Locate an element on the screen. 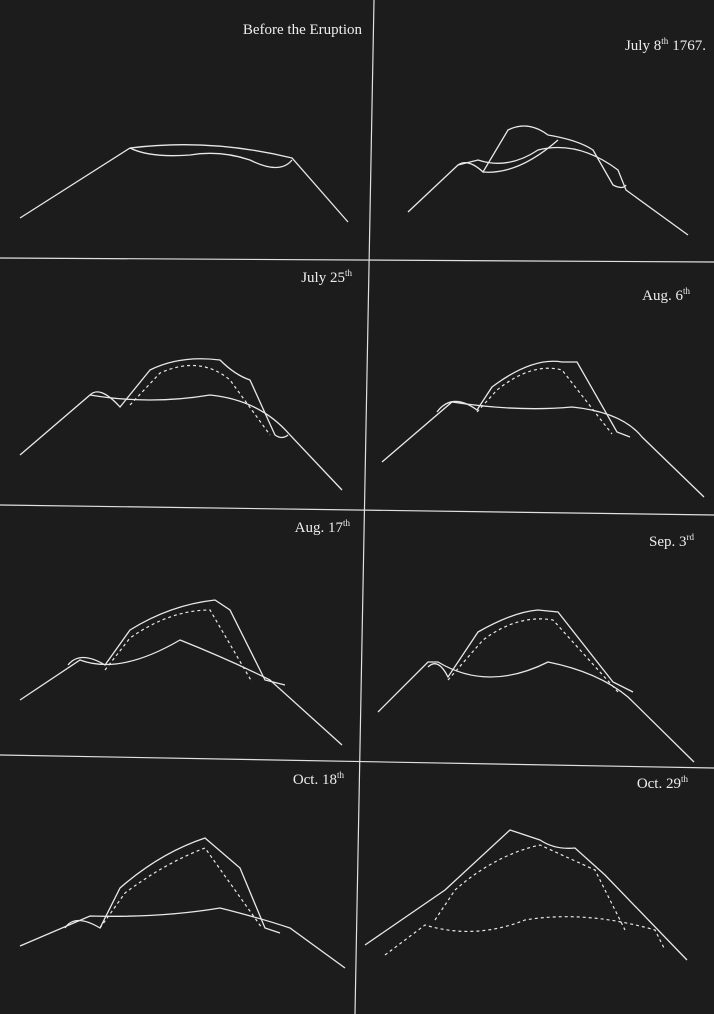 The height and width of the screenshot is (1014, 714). panel-label: Oct. 18th is located at coordinates (319, 779).